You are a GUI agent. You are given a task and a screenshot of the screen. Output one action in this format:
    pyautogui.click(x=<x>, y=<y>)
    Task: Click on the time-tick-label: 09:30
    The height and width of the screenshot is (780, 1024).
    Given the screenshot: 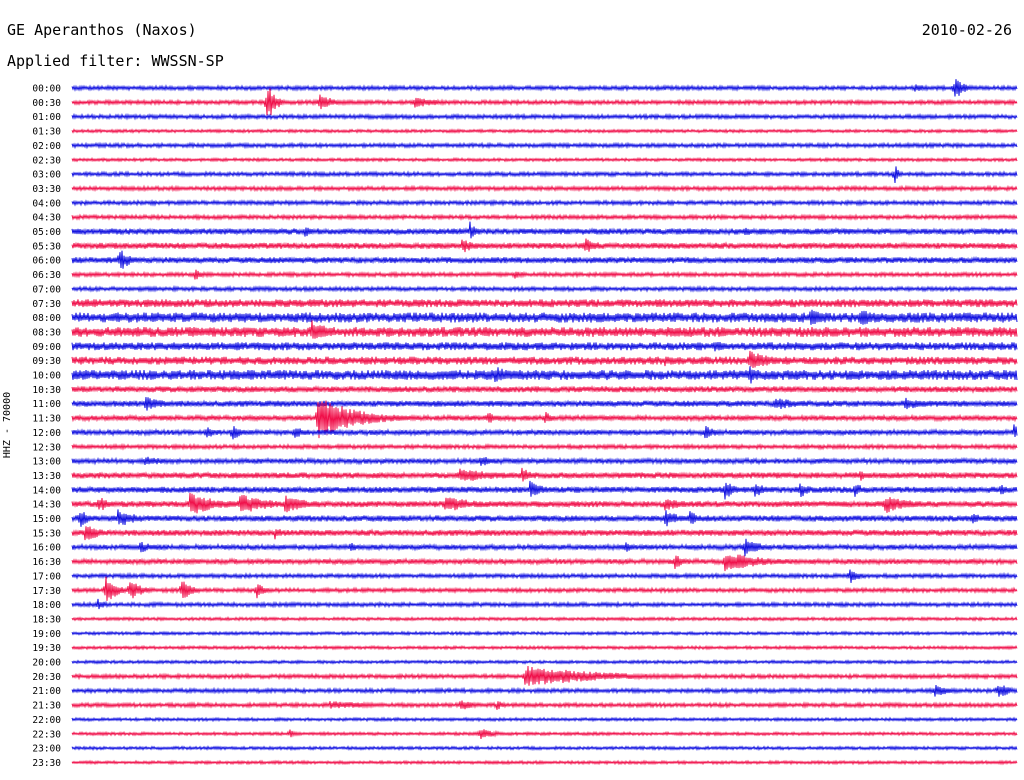 What is the action you would take?
    pyautogui.click(x=46, y=361)
    